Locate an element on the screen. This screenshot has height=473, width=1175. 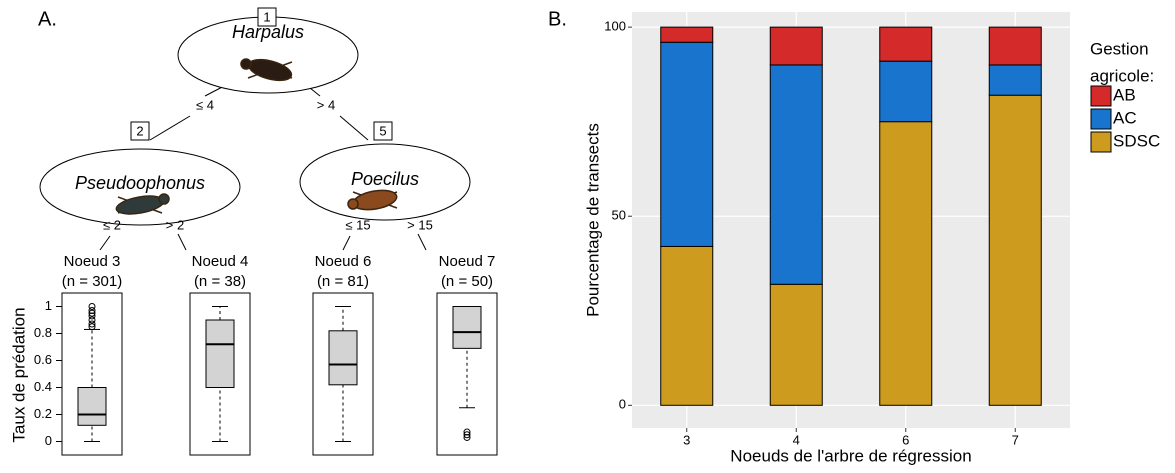
leaf-n: (n = 50) is located at coordinates (467, 281).